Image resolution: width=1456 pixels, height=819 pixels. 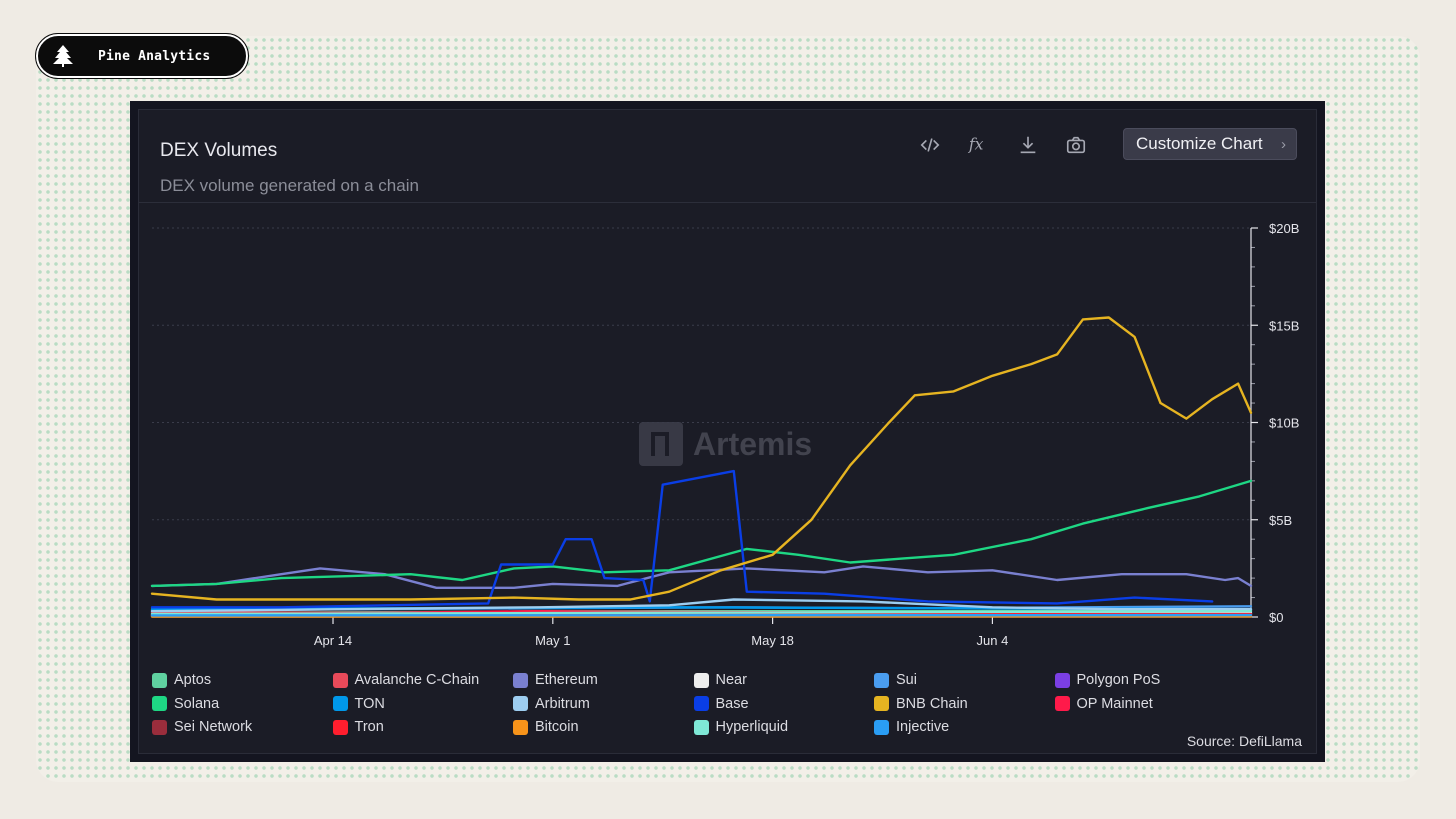 What do you see at coordinates (731, 680) in the screenshot?
I see `legend-label: Near` at bounding box center [731, 680].